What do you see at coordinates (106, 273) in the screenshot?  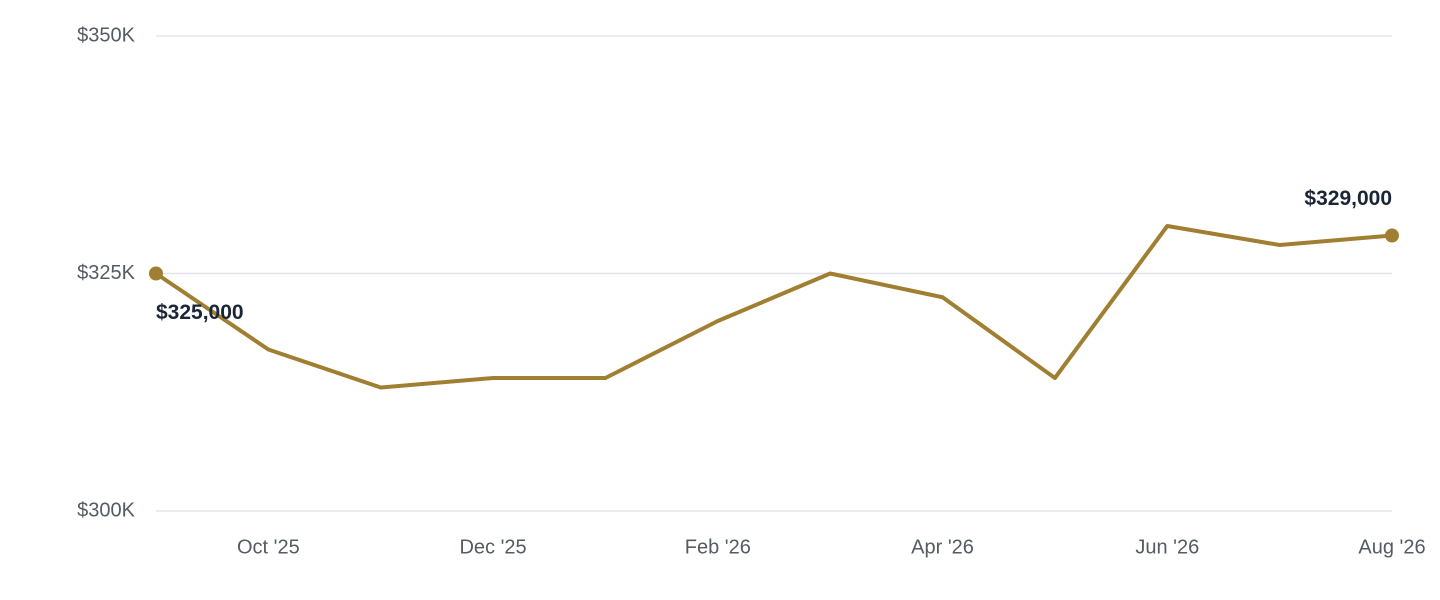 I see `y-tick-label: $325K` at bounding box center [106, 273].